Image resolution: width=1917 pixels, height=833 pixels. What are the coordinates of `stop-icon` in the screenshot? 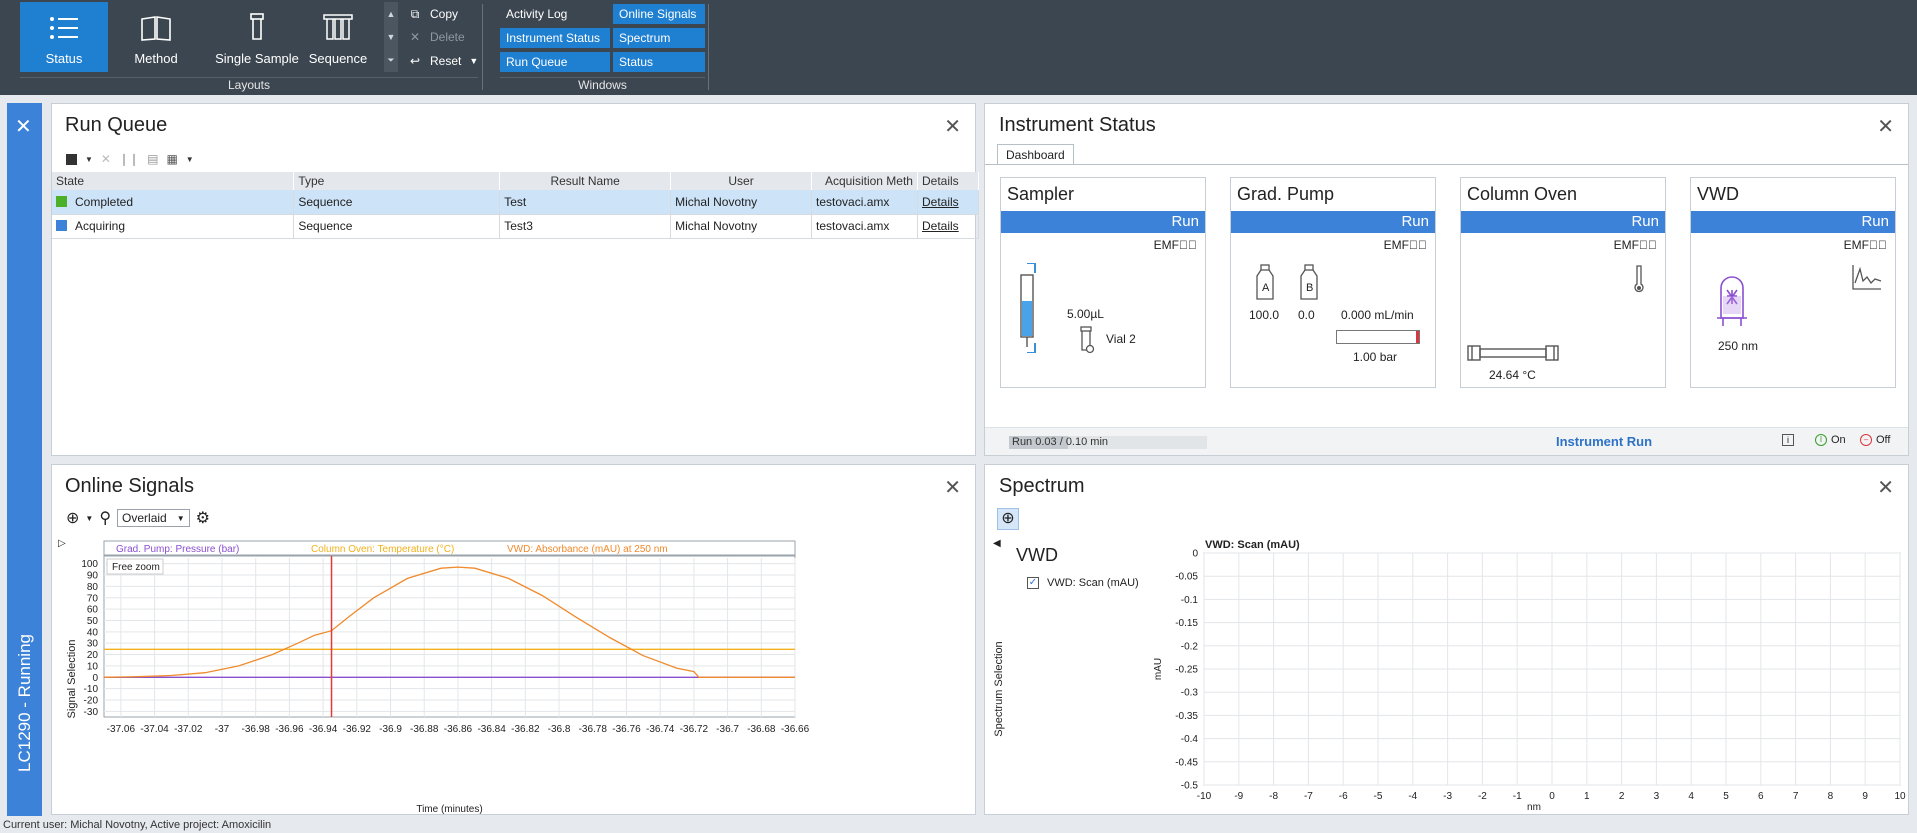 It's located at (71, 159).